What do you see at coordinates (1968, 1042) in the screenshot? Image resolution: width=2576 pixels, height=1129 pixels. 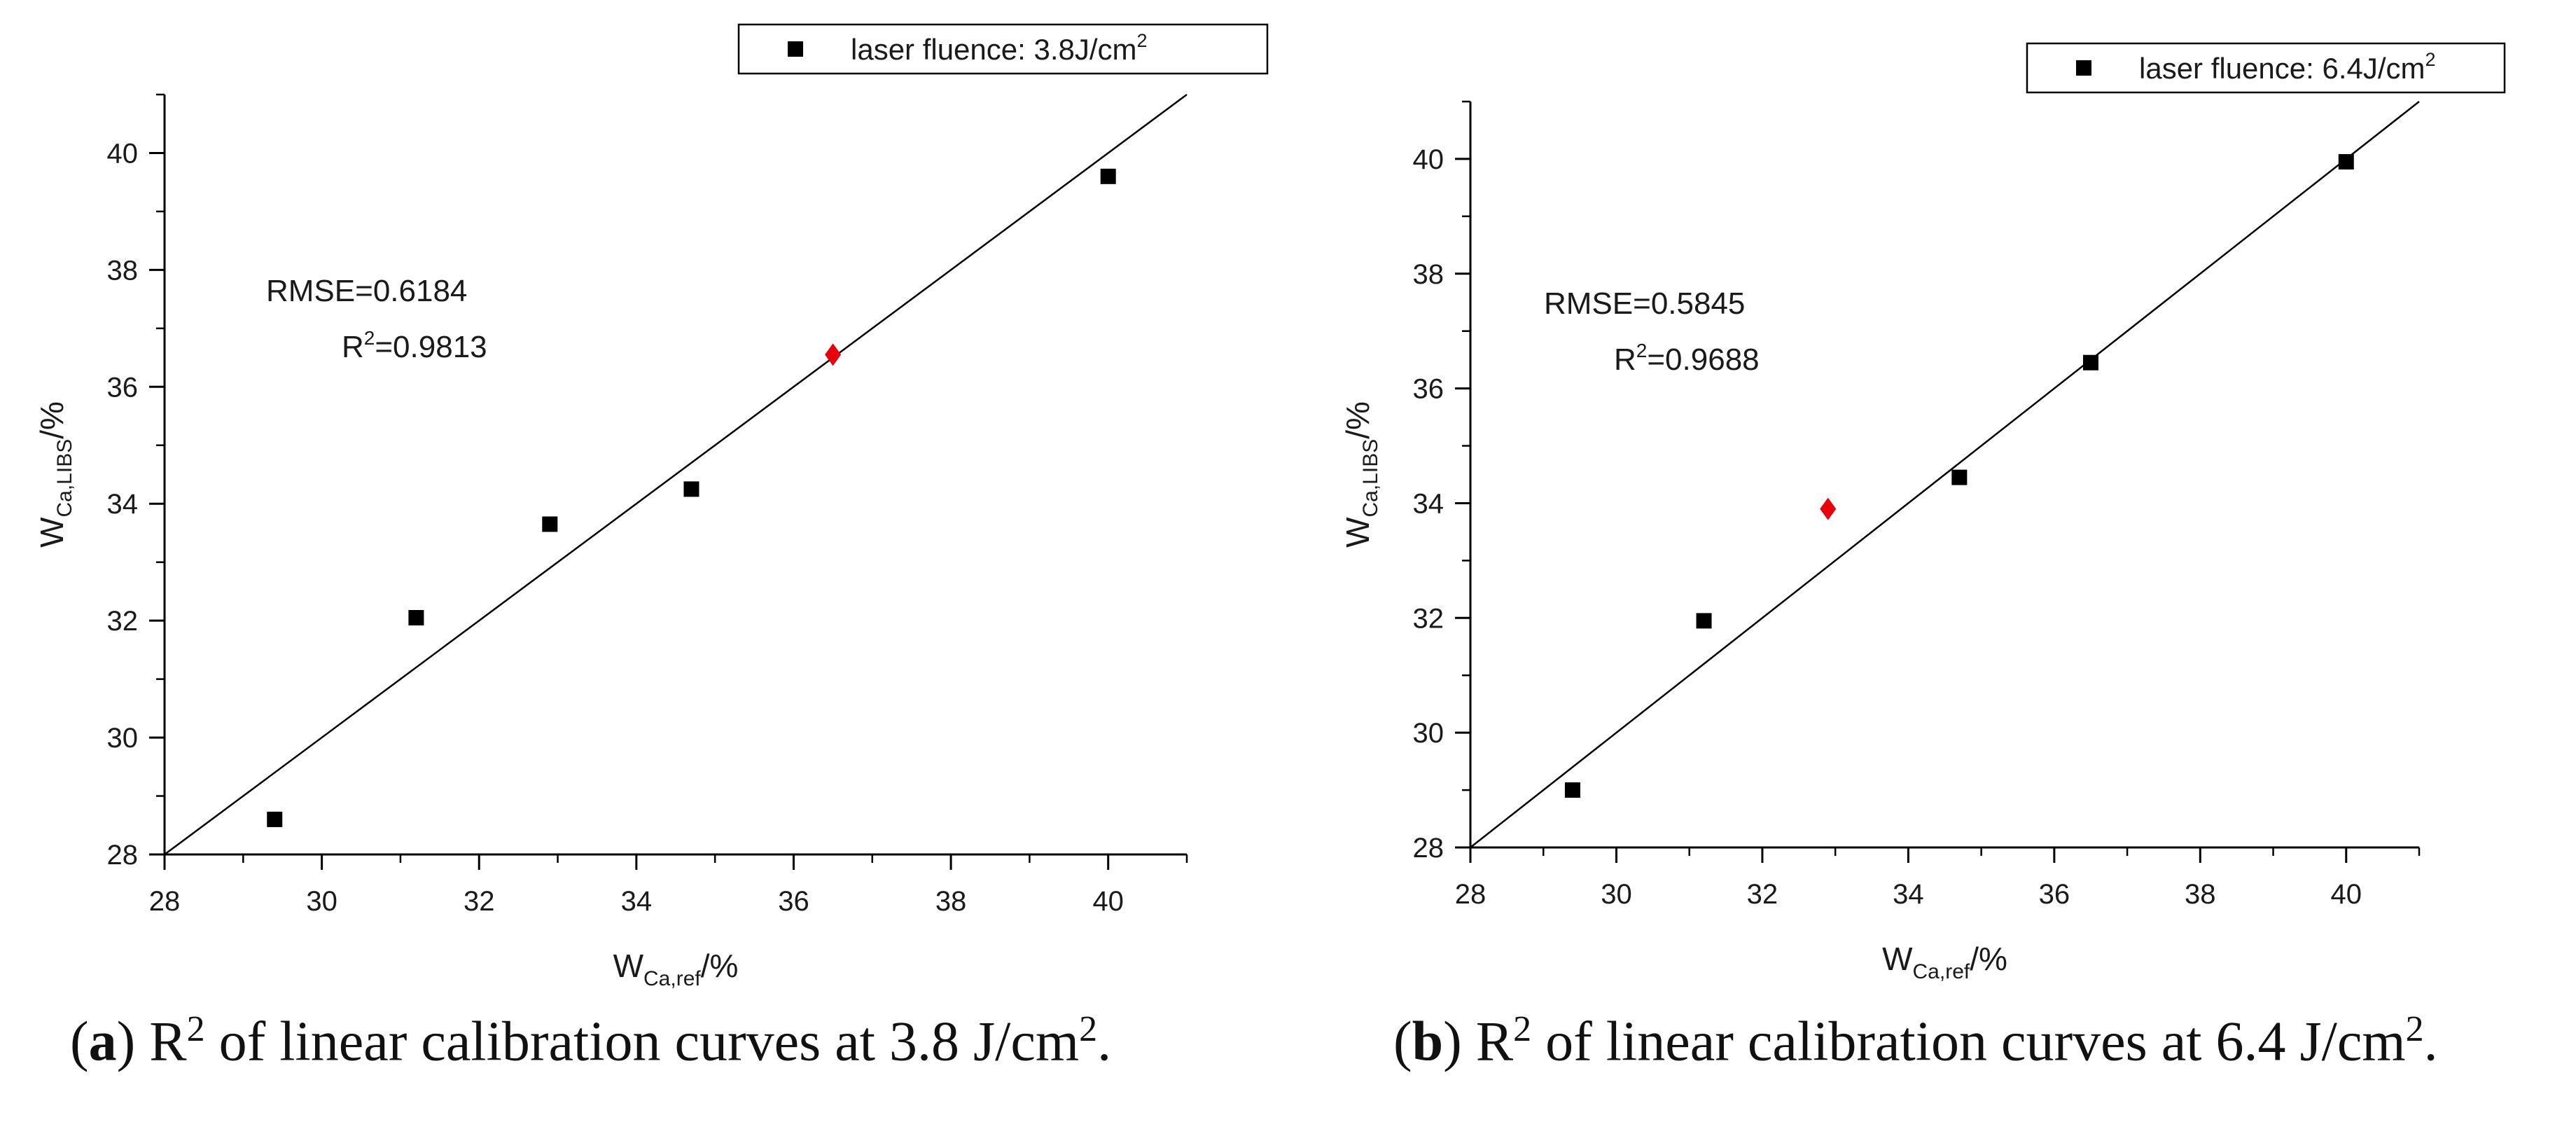 I see `caption-b-text: of linear calibration curves at 6.4 J/cm` at bounding box center [1968, 1042].